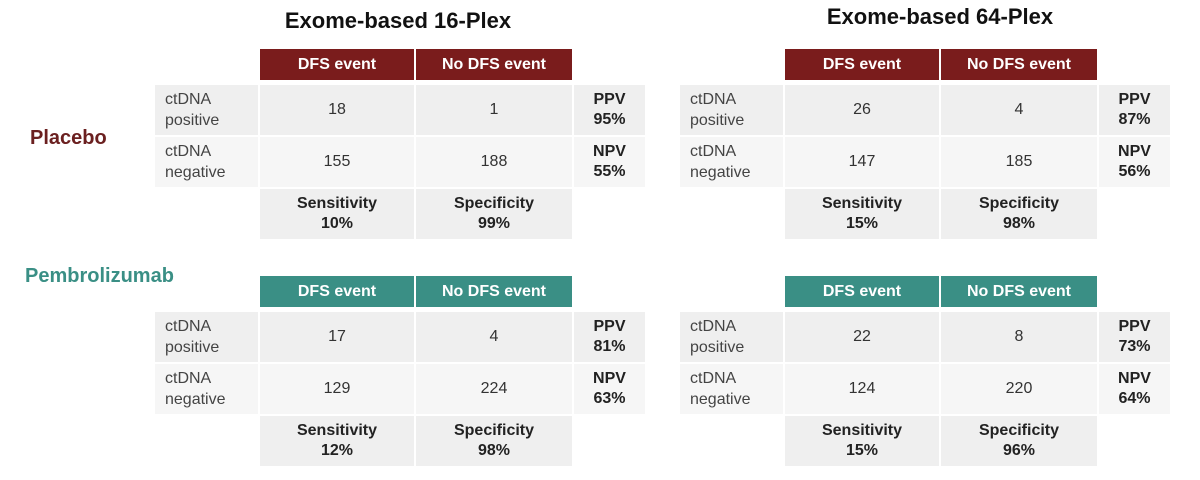  I want to click on metric-value: 81%, so click(609, 346).